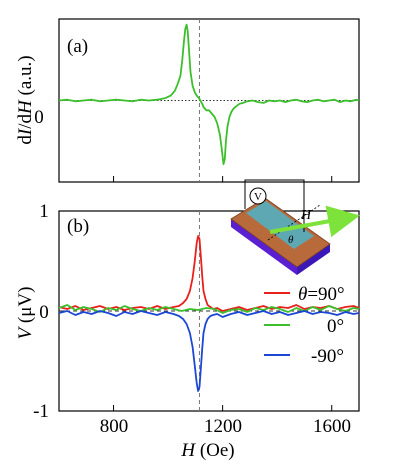 This screenshot has height=469, width=415. What do you see at coordinates (306, 215) in the screenshot?
I see `field-label: H` at bounding box center [306, 215].